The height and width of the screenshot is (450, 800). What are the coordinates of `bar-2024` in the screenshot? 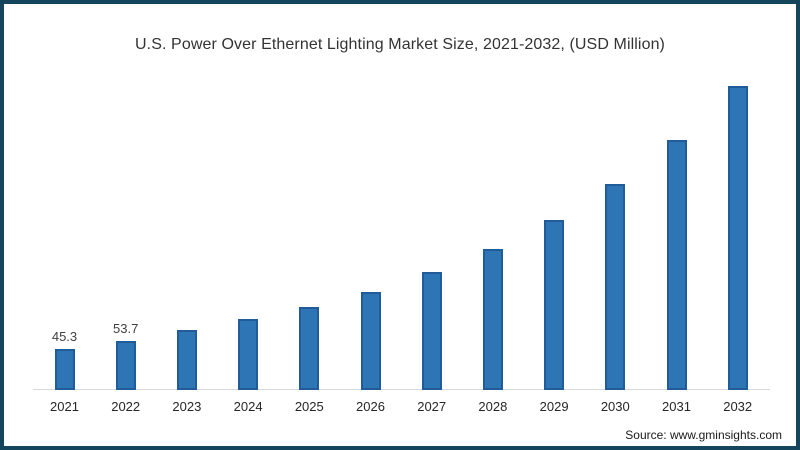 It's located at (248, 354).